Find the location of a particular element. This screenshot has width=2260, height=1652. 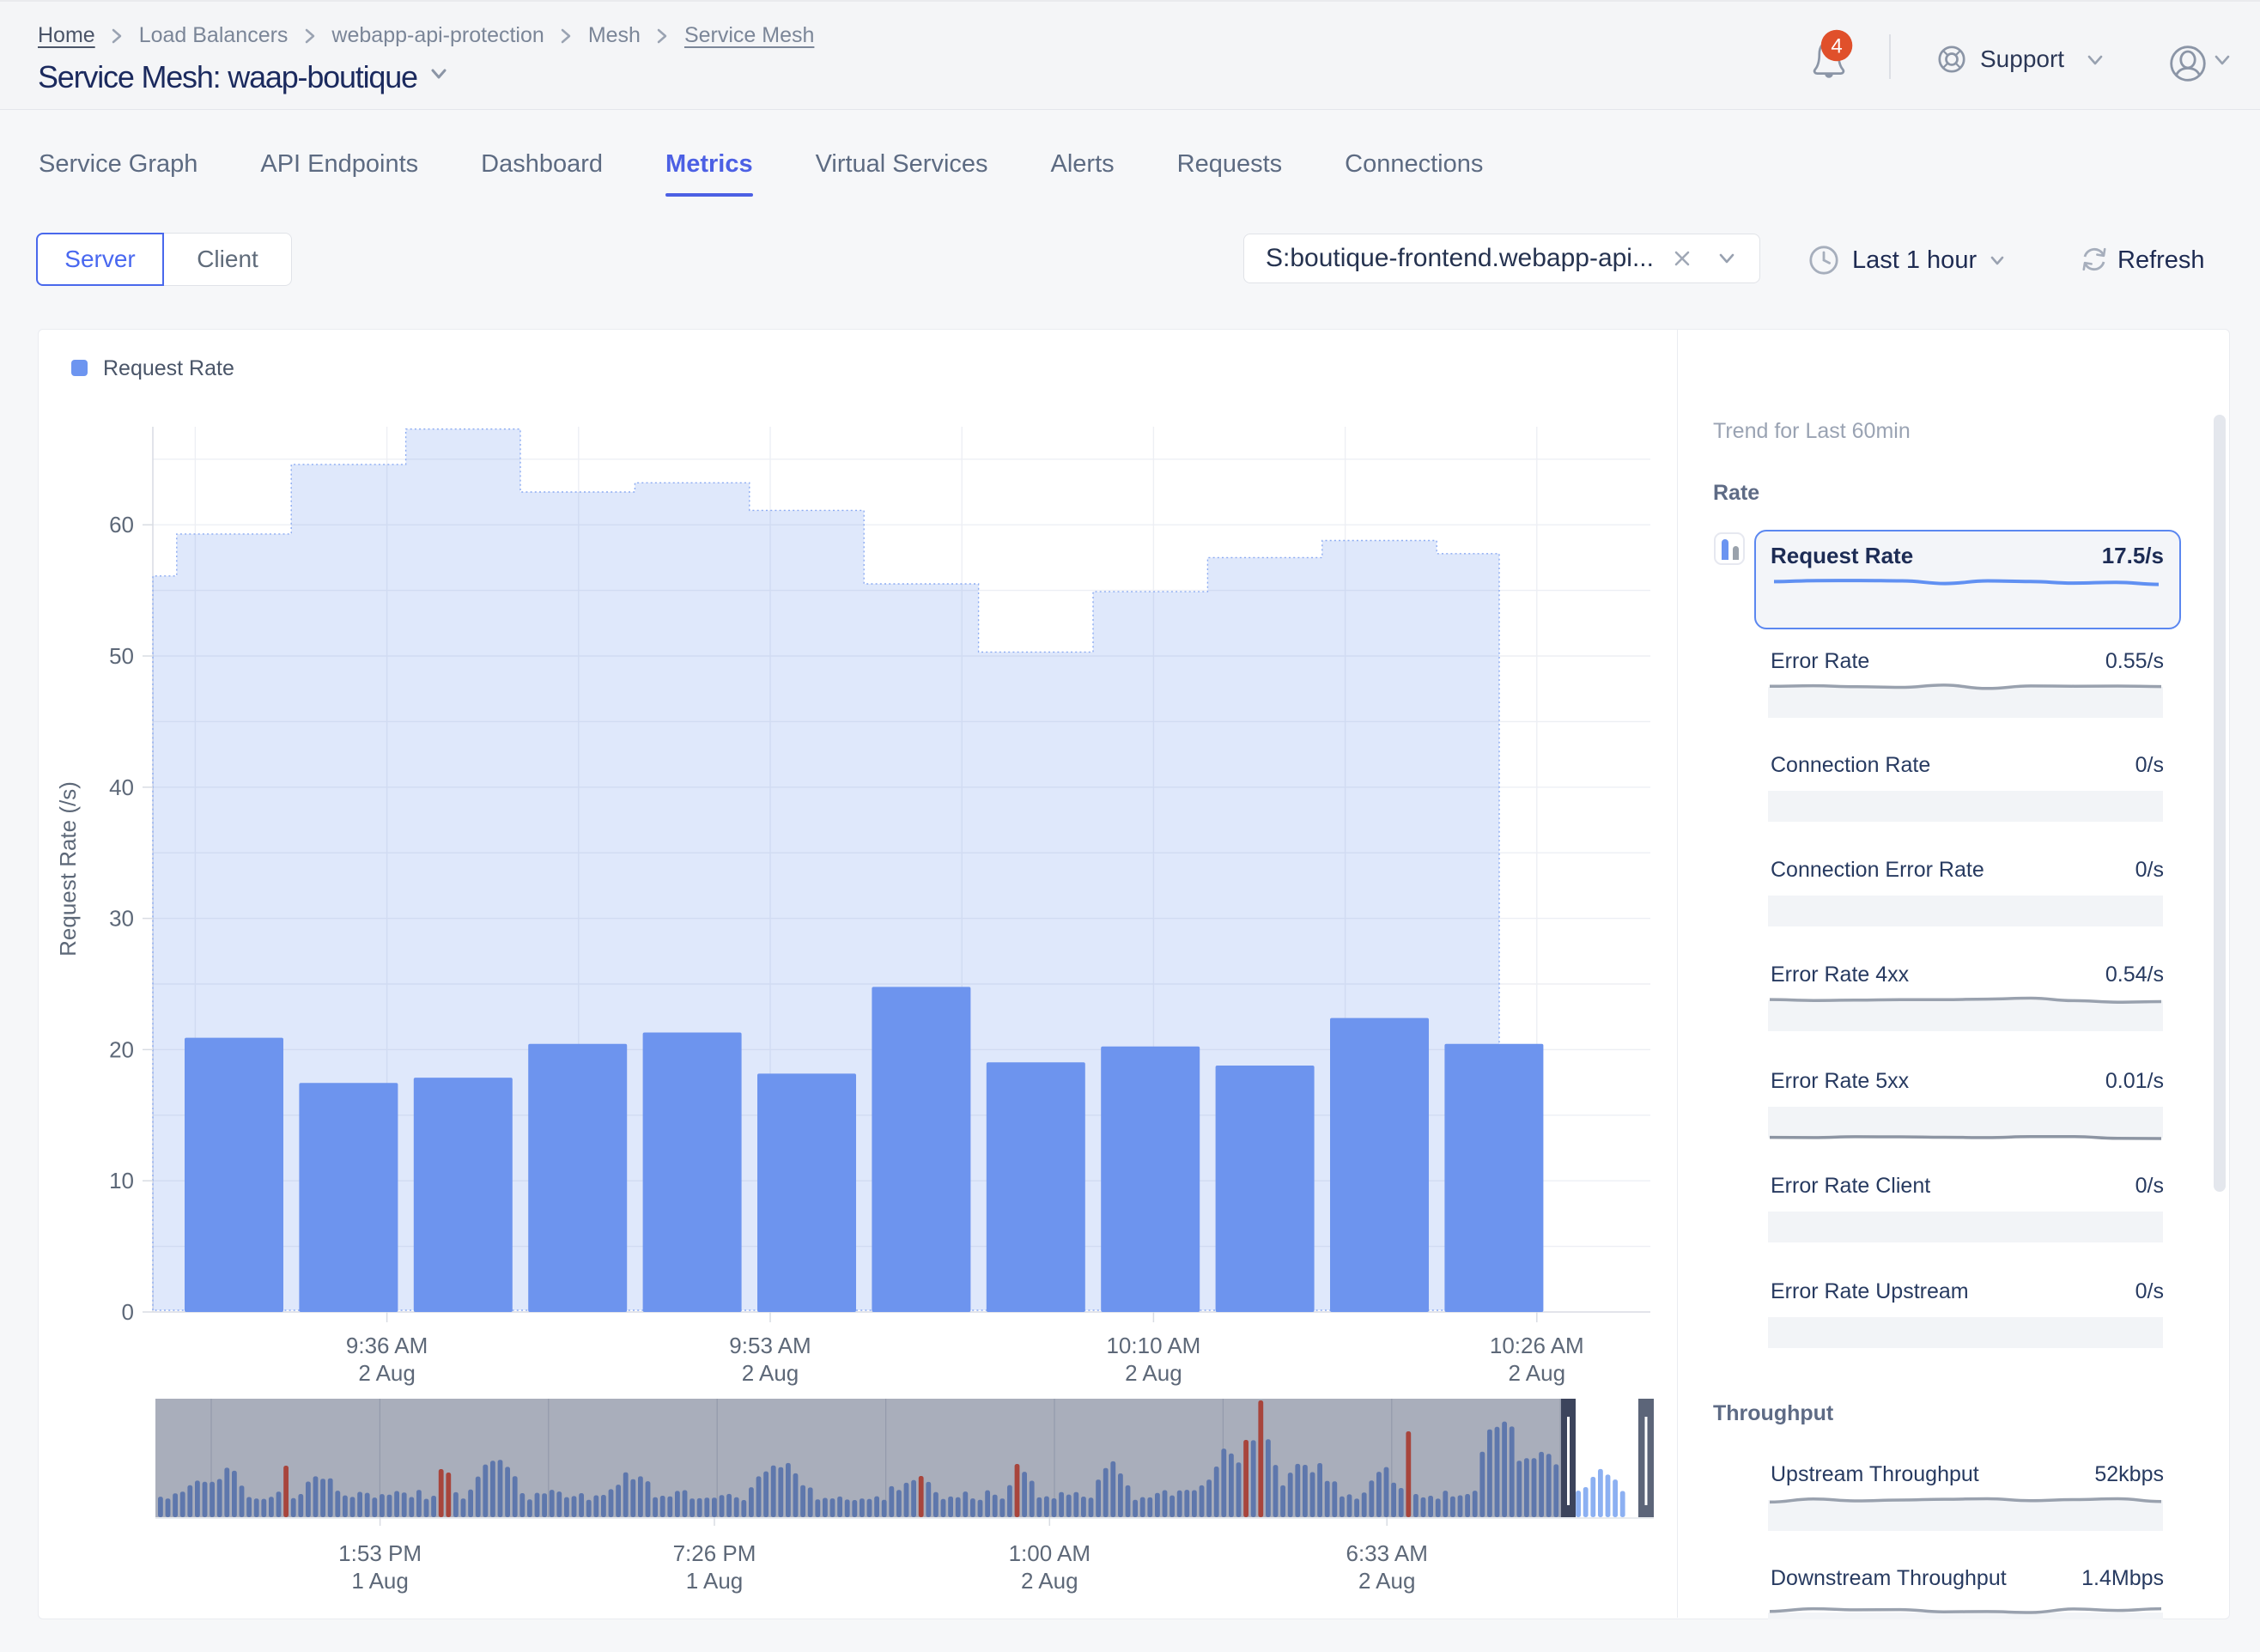

svg-text: 10:26 AM is located at coordinates (1537, 1345).